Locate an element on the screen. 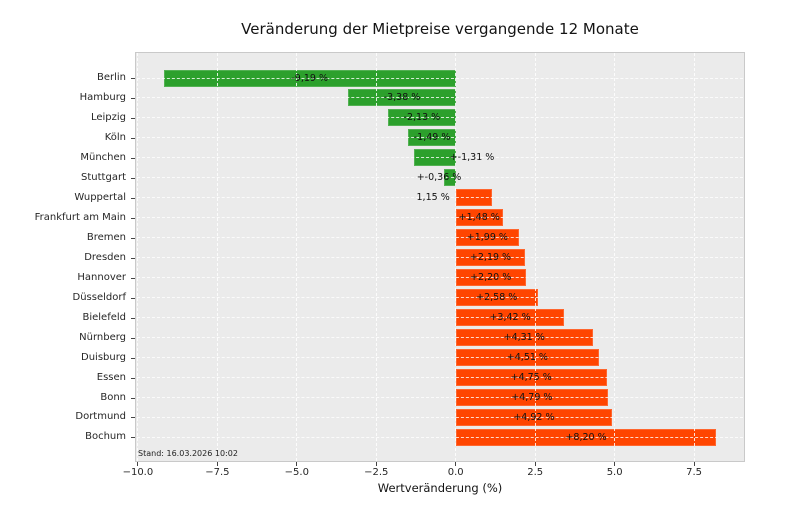  y-axis-category-label: Leipzig is located at coordinates (108, 117).